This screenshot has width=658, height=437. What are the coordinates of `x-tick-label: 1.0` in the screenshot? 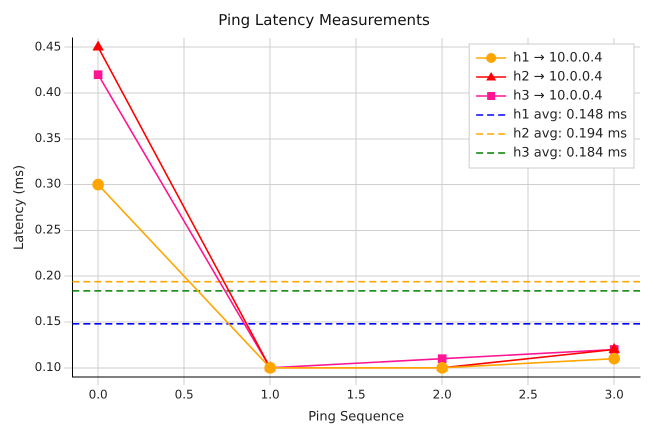 It's located at (270, 394).